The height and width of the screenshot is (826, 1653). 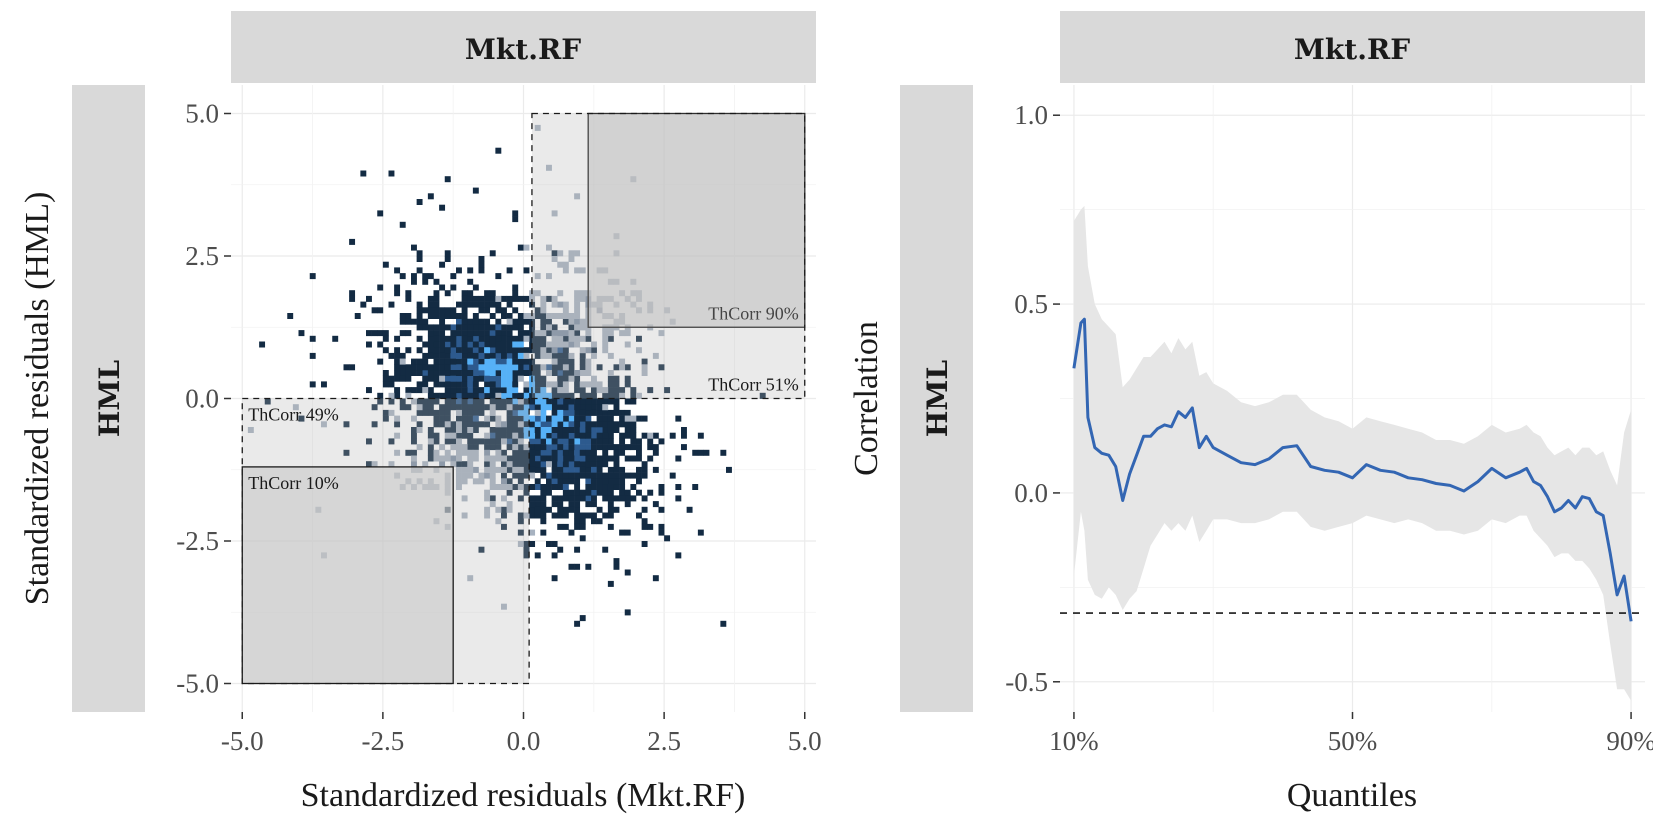 I want to click on left-x-tick-label: 5.0, so click(x=805, y=741).